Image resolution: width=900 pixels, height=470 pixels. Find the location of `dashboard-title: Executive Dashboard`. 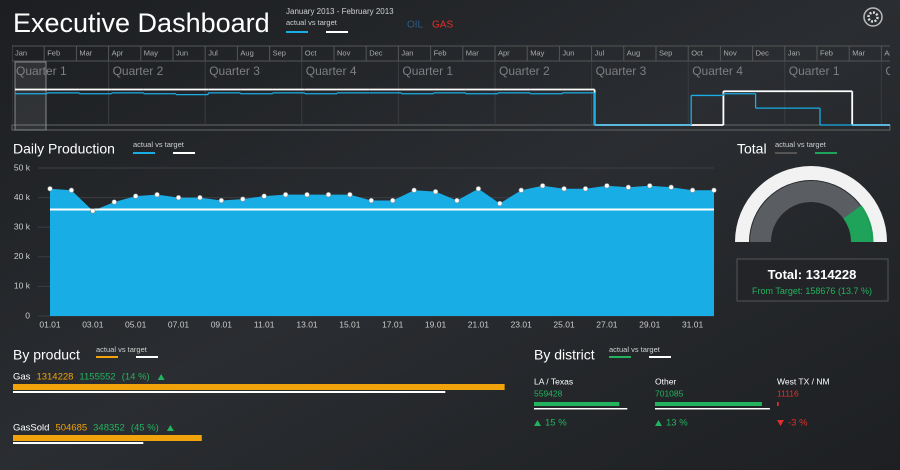

dashboard-title: Executive Dashboard is located at coordinates (141, 23).